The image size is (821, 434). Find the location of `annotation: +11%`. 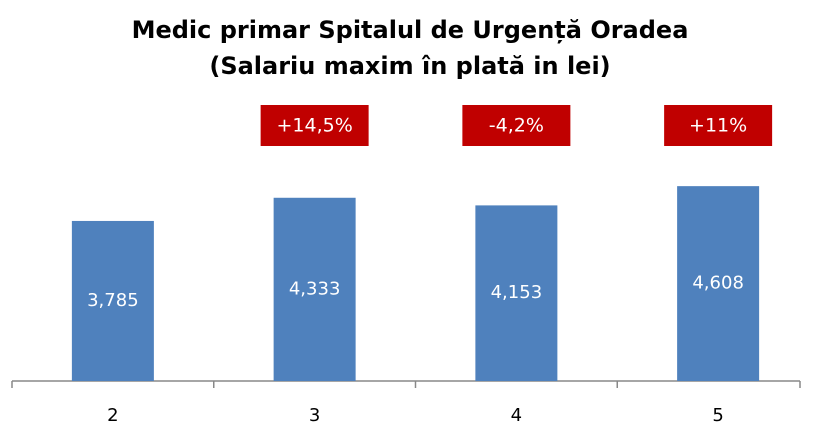

annotation: +11% is located at coordinates (718, 126).